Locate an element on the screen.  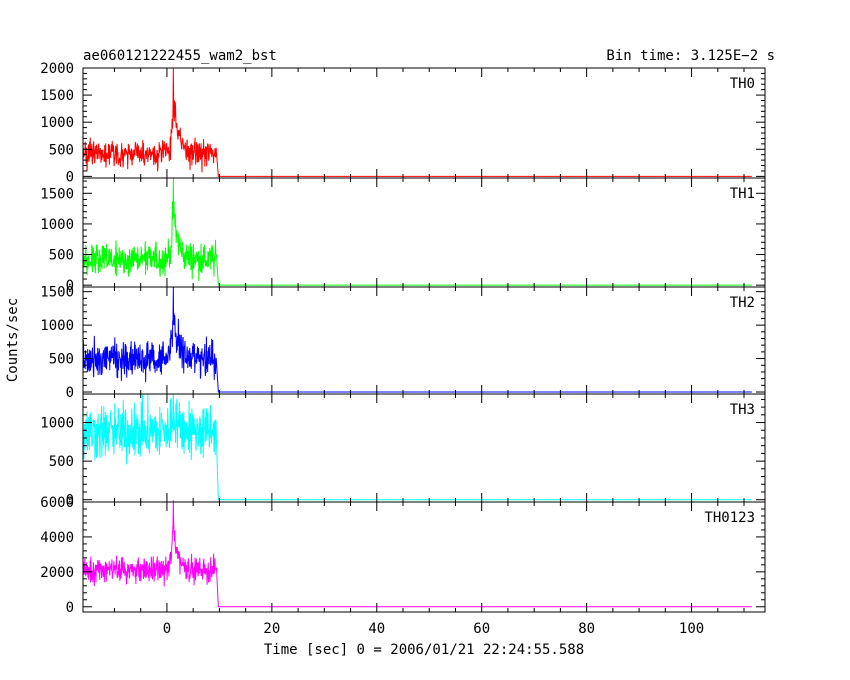
panel-th3: 0 500 1000 TH3 is located at coordinates (403, 451).